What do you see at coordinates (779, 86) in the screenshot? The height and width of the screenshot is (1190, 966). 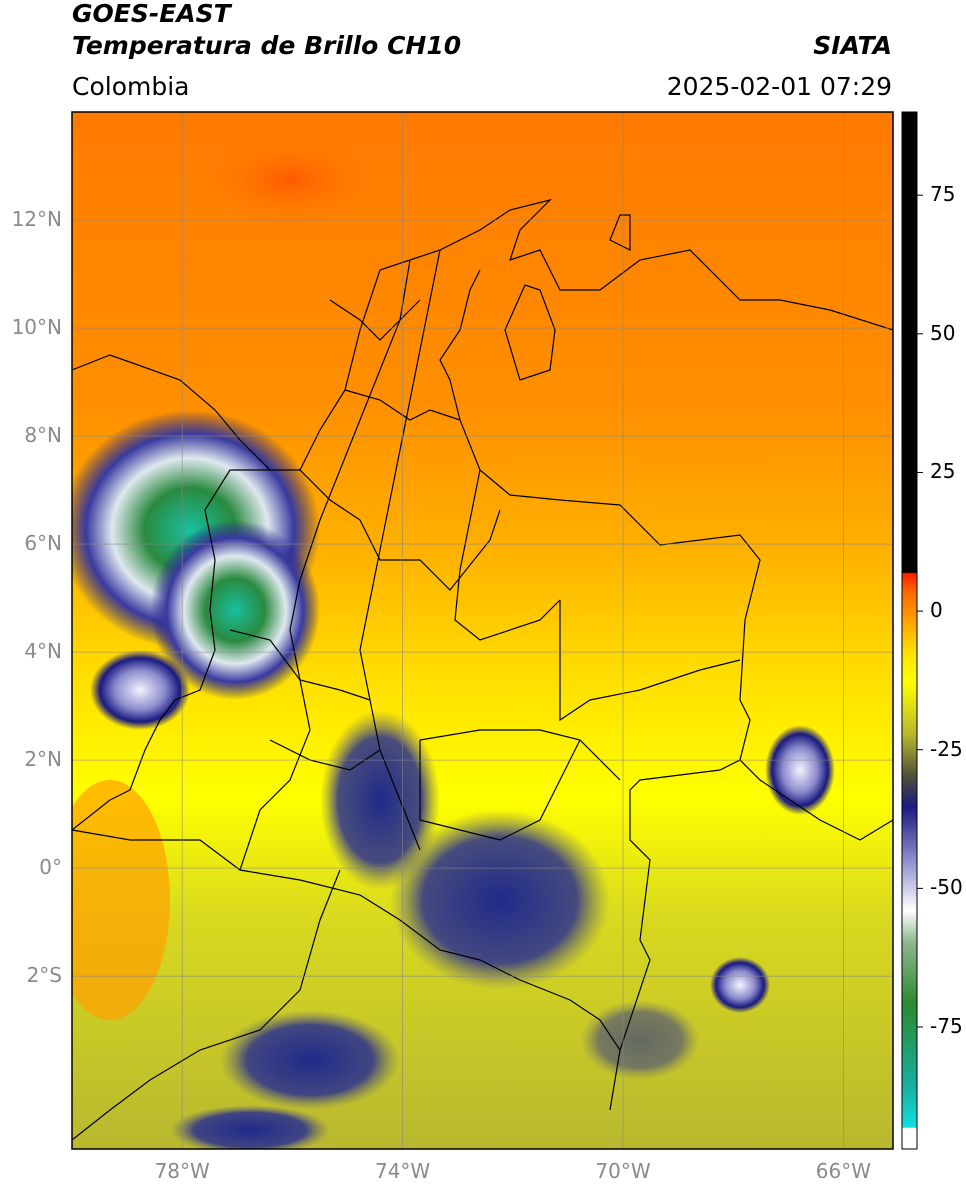 I see `datetime-label: 2025-02-01 07:29` at bounding box center [779, 86].